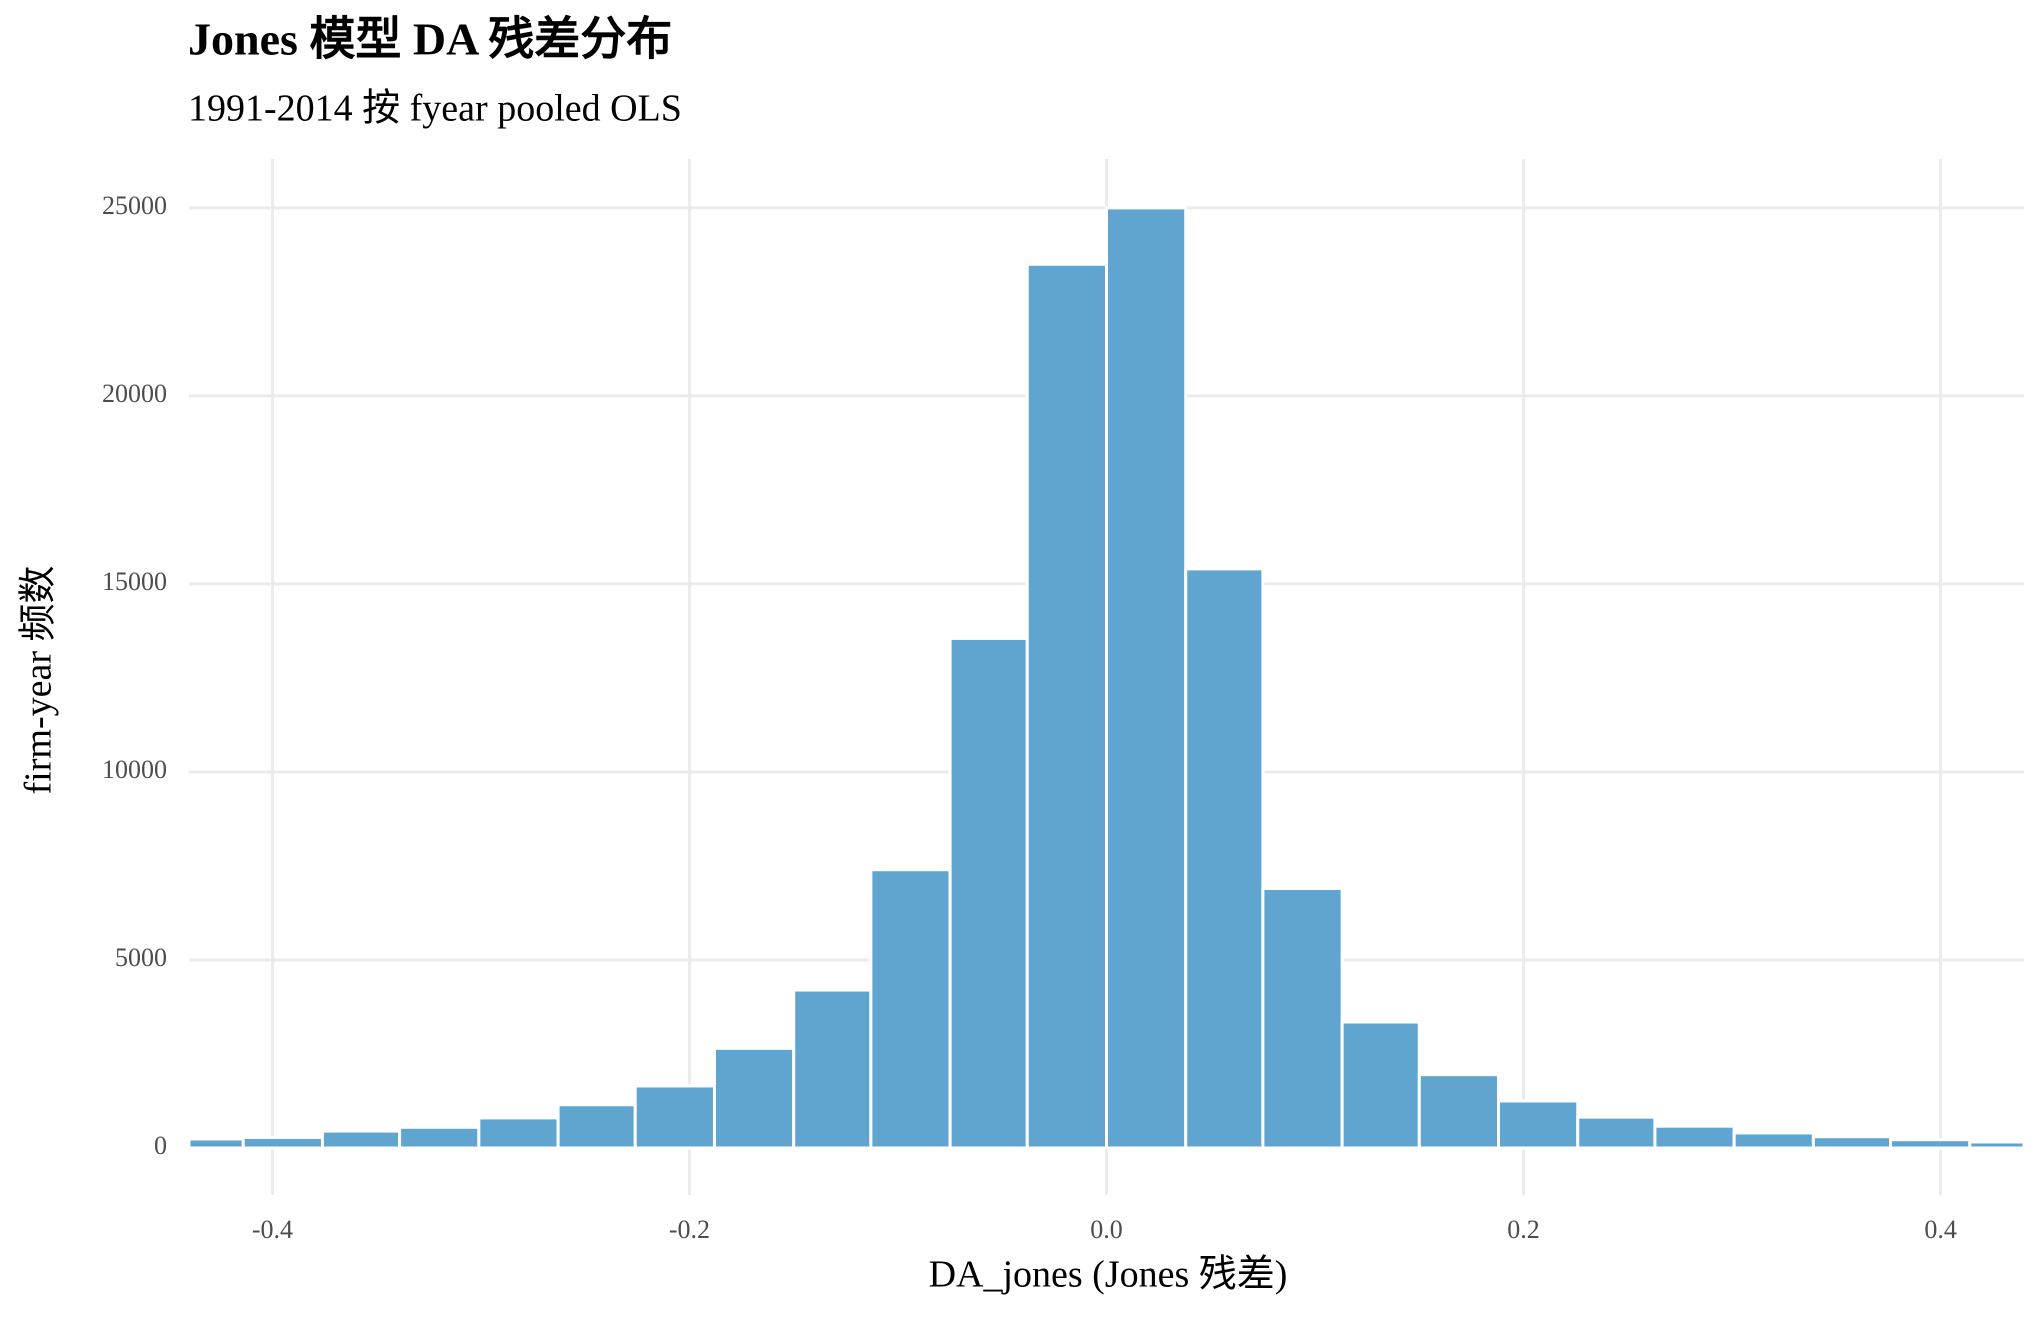  What do you see at coordinates (134, 393) in the screenshot?
I see `y-tick-label: 20000` at bounding box center [134, 393].